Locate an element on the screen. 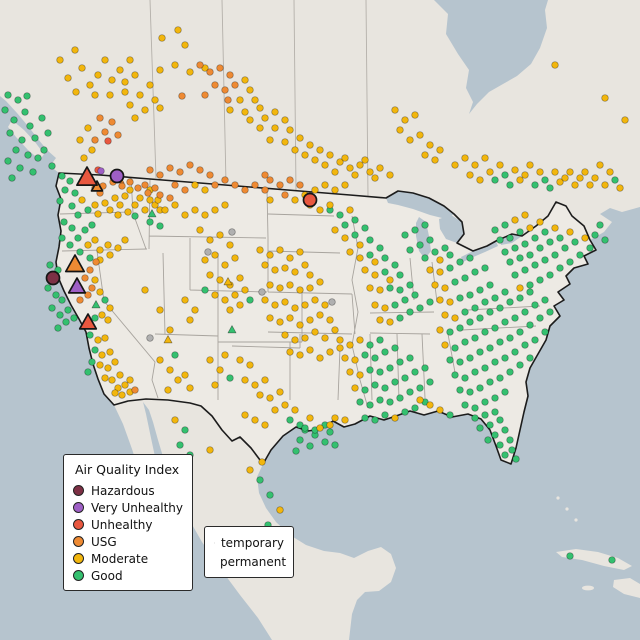 The height and width of the screenshot is (640, 640). monitor-triangle is located at coordinates (88, 321).